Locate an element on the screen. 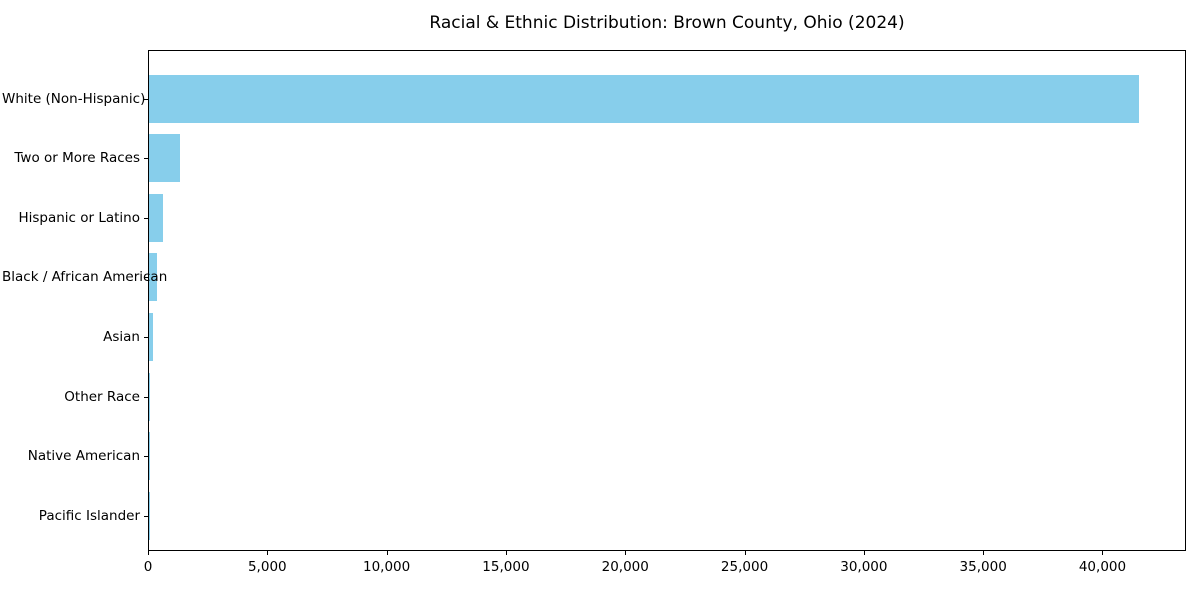 The height and width of the screenshot is (600, 1200). x-tick-label: 20,000 is located at coordinates (625, 567).